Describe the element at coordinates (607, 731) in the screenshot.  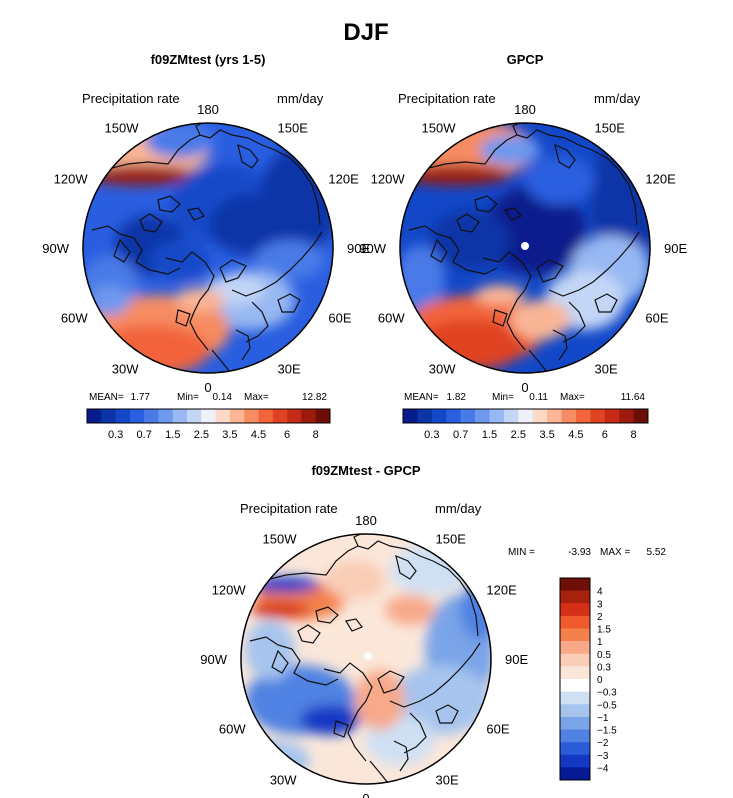
I see `colorbar-tick-diff: −1.5` at that location.